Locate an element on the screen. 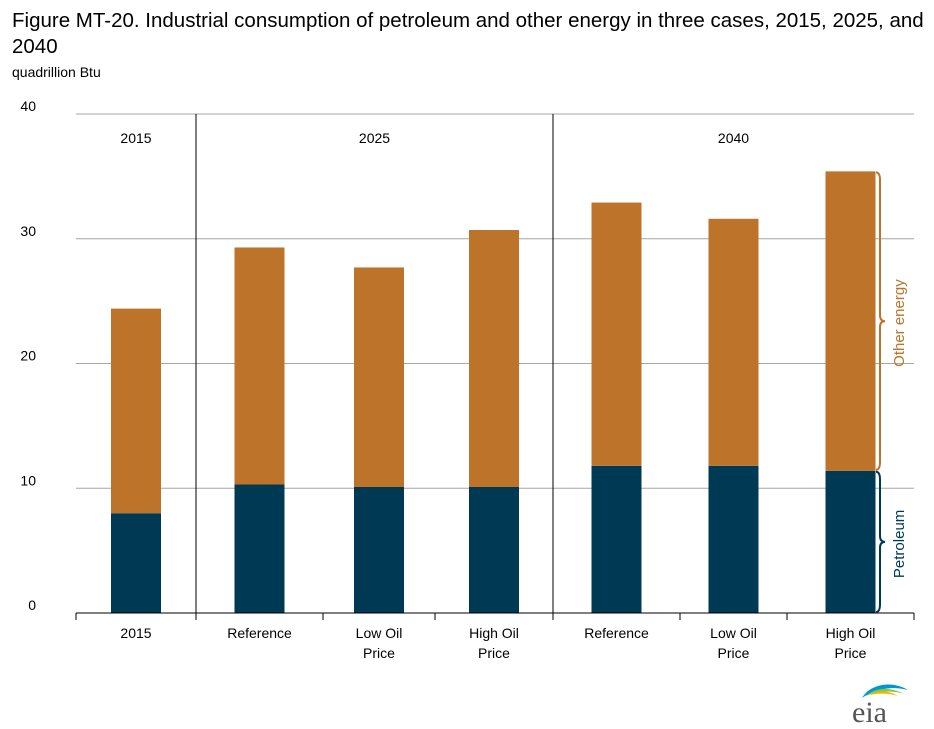 The width and height of the screenshot is (934, 729). eia-logo-swoosh-green is located at coordinates (885, 692).